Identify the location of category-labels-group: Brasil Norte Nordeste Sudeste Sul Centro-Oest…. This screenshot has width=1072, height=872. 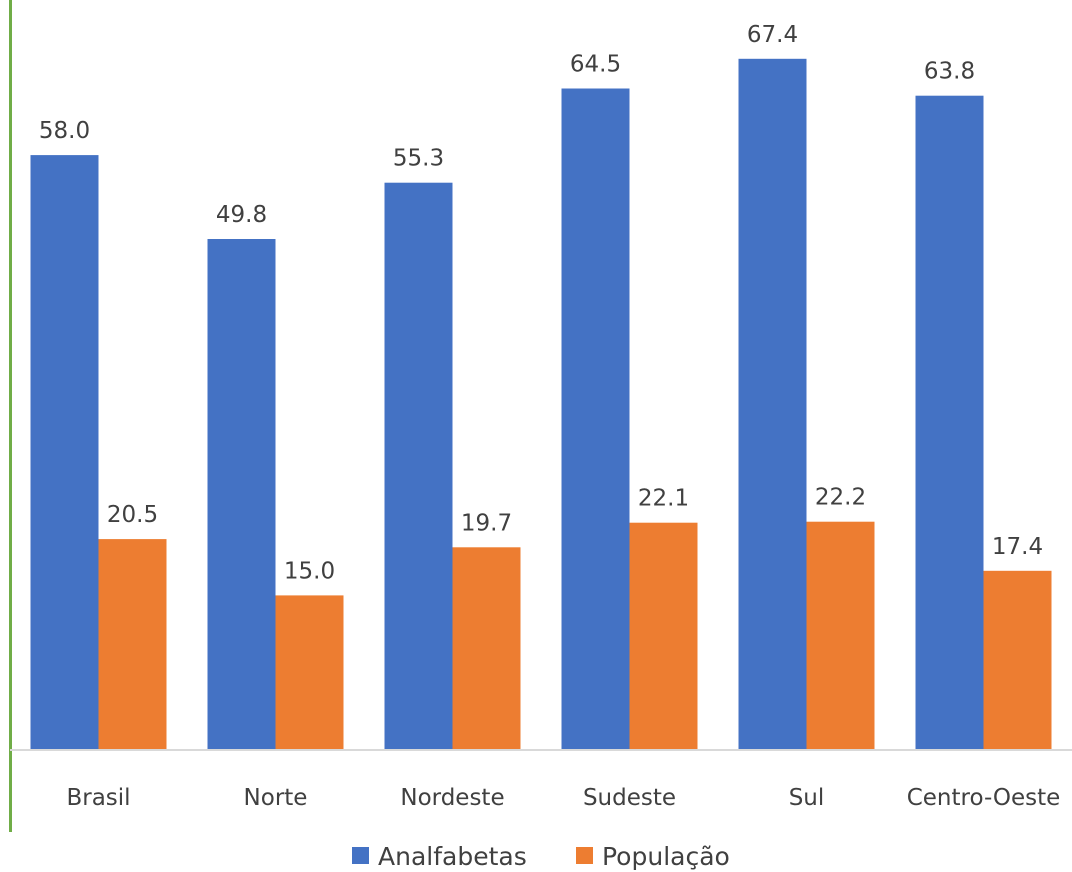
(563, 798).